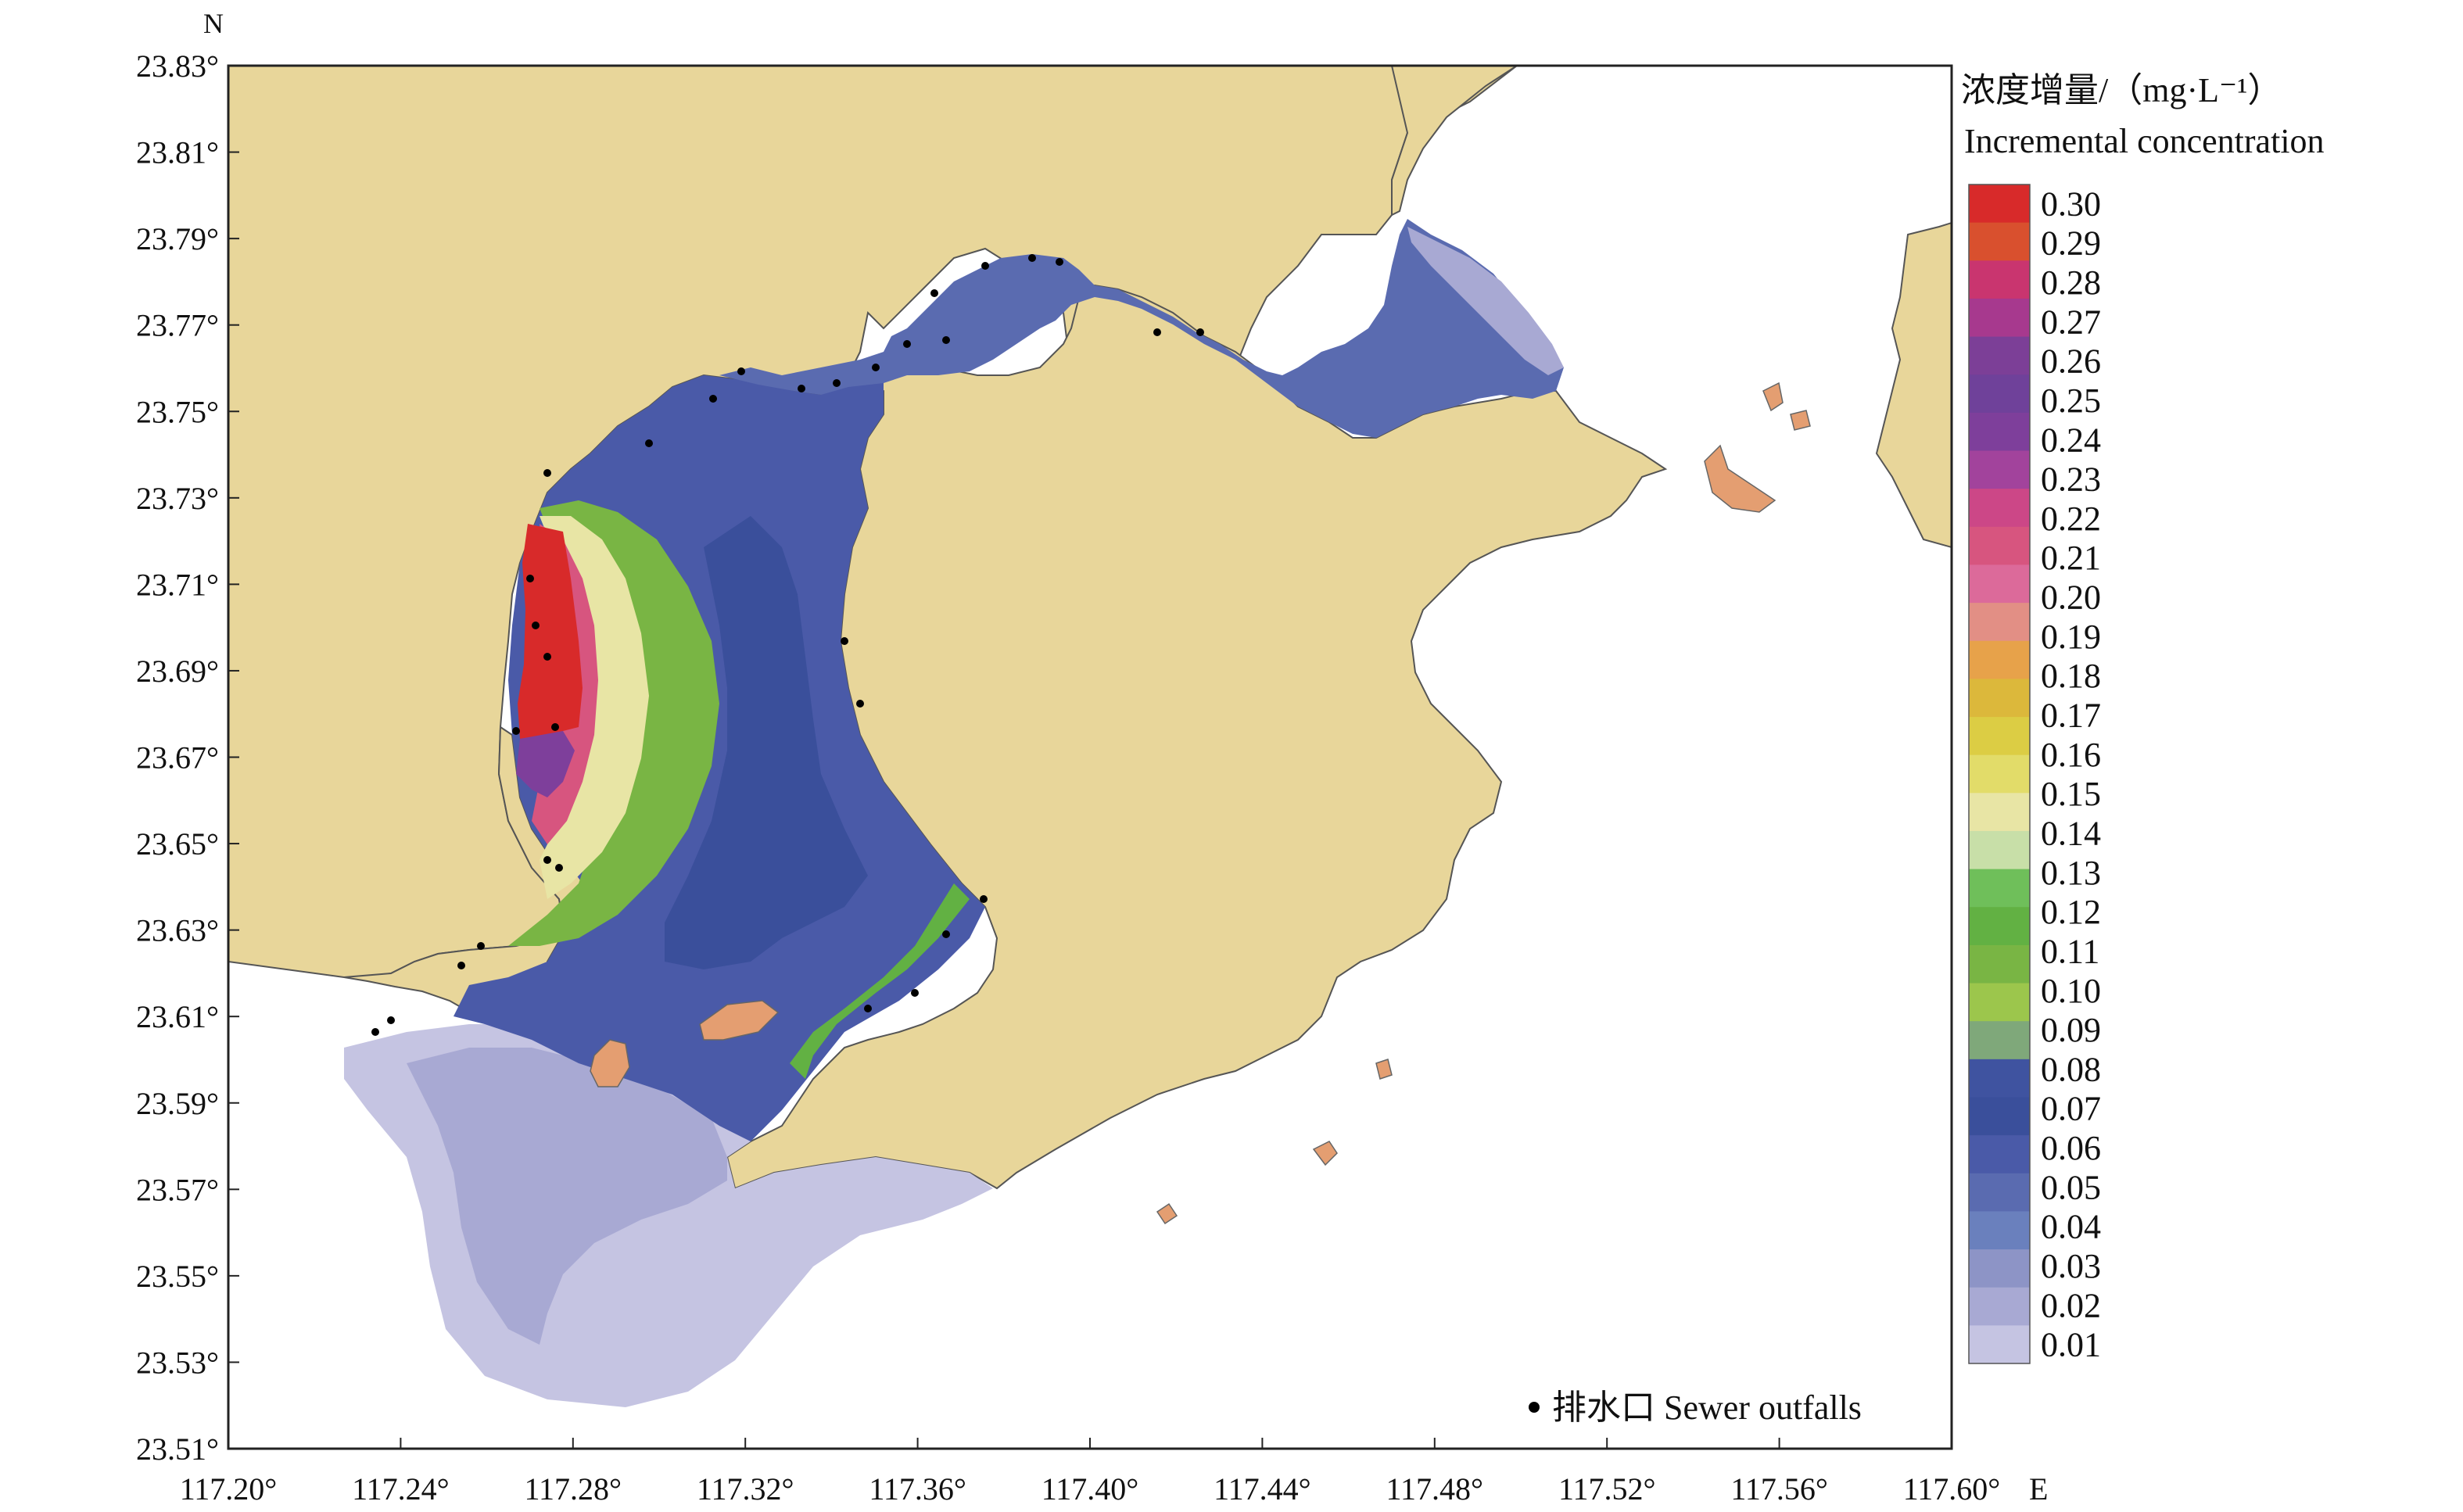 The height and width of the screenshot is (1512, 2463). Describe the element at coordinates (177, 1362) in the screenshot. I see `lat-tick-label: 23.53°` at that location.